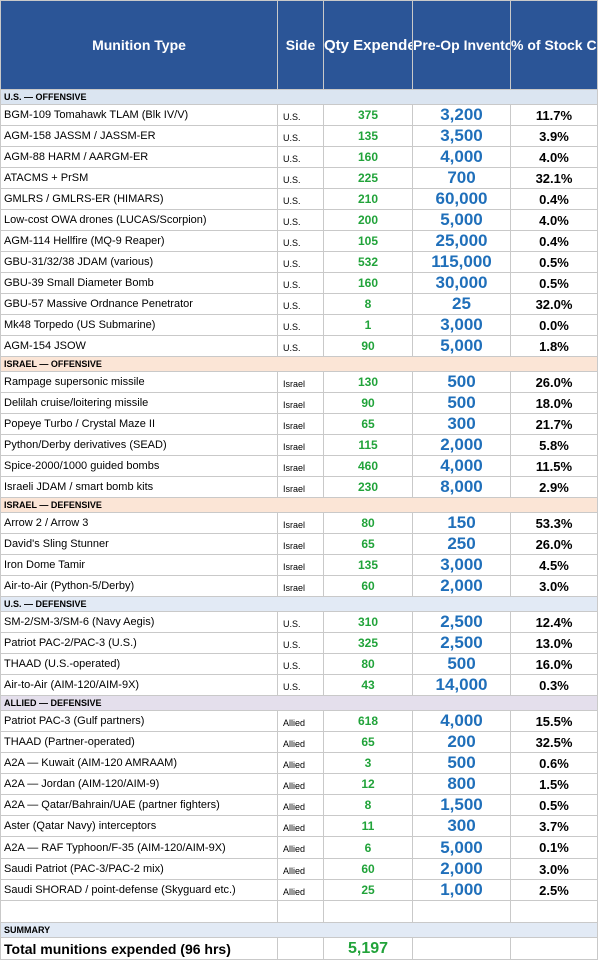  I want to click on inventory-cell: 1,000, so click(461, 890).